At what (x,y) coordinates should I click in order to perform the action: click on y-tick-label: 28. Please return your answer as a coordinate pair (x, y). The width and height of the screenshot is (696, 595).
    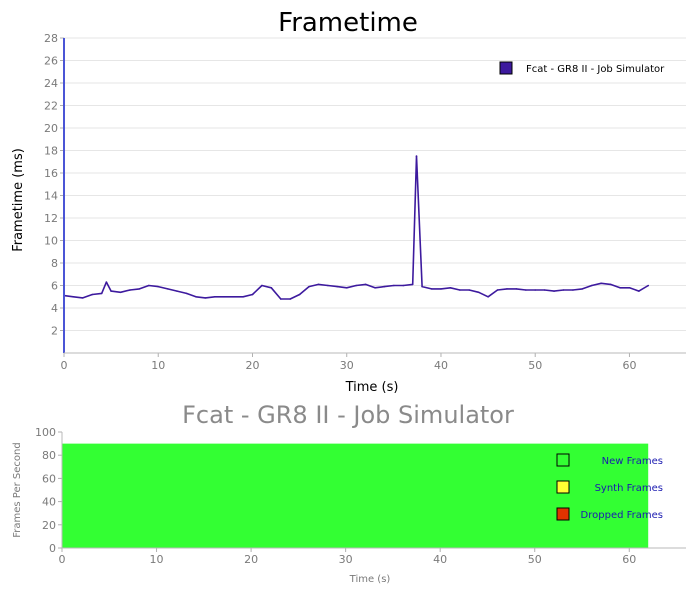
    Looking at the image, I should click on (51, 38).